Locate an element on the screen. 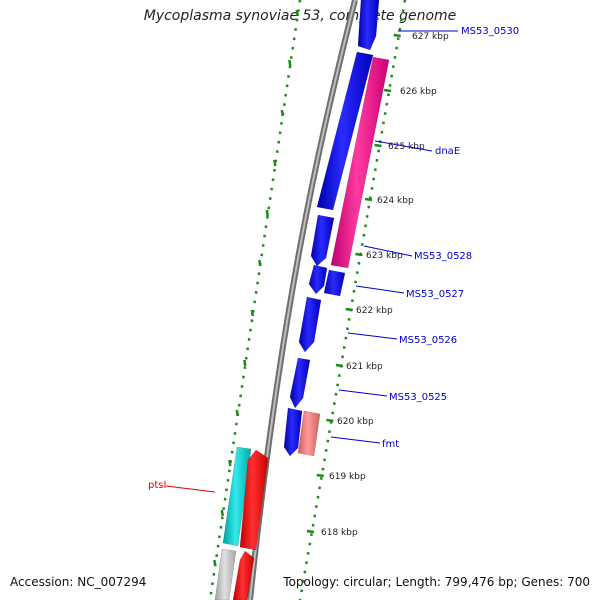 This screenshot has width=600, height=600. tick-label-619: 619 kbp is located at coordinates (347, 477).